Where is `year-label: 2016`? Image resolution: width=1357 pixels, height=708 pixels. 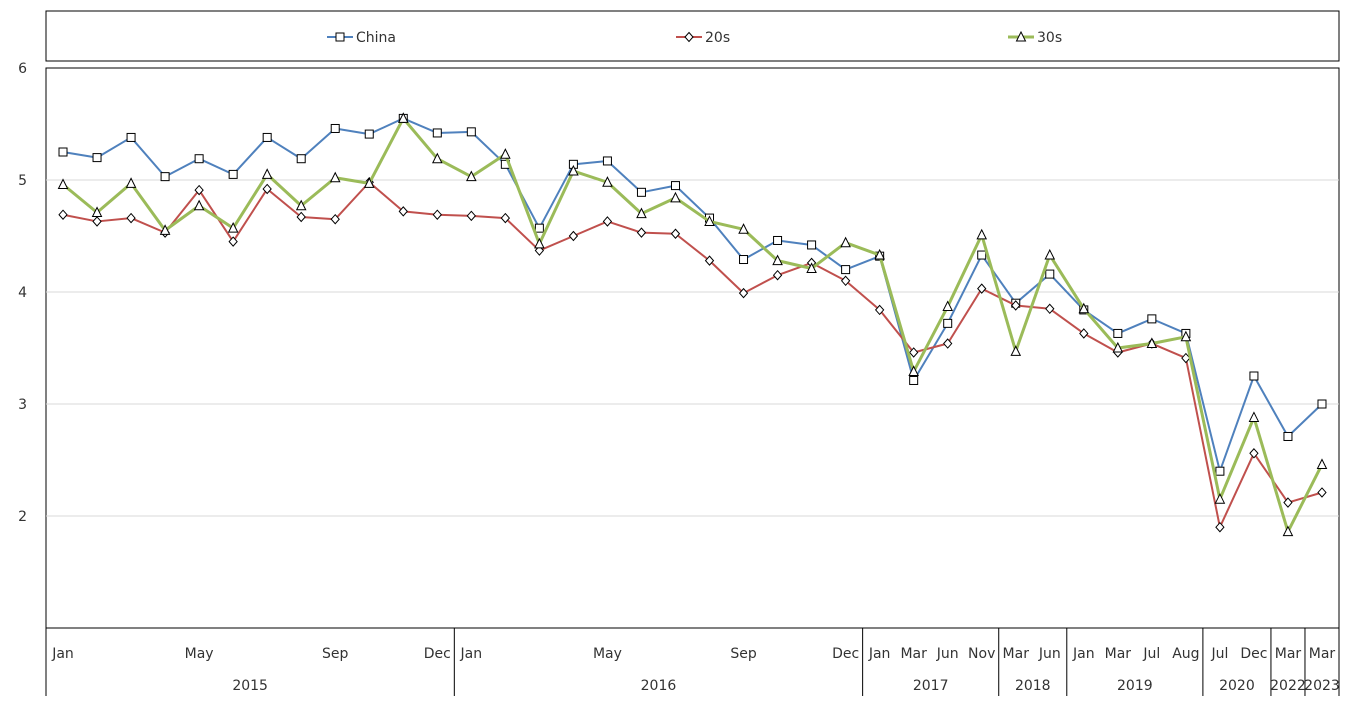 year-label: 2016 is located at coordinates (659, 686).